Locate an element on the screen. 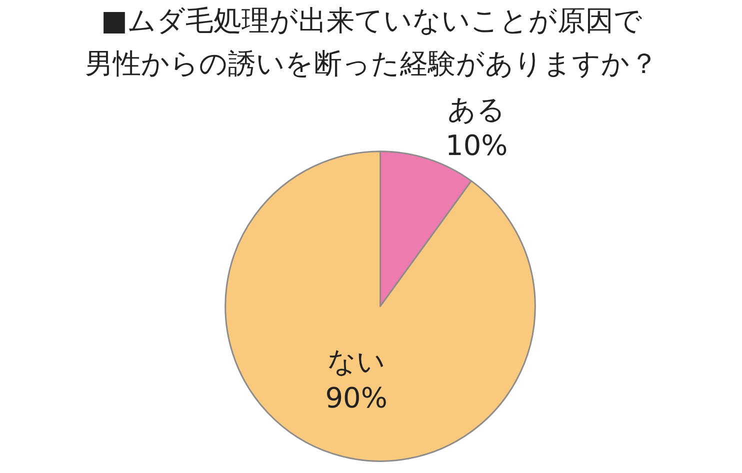 Image resolution: width=742 pixels, height=473 pixels. data-label: 90% is located at coordinates (356, 398).